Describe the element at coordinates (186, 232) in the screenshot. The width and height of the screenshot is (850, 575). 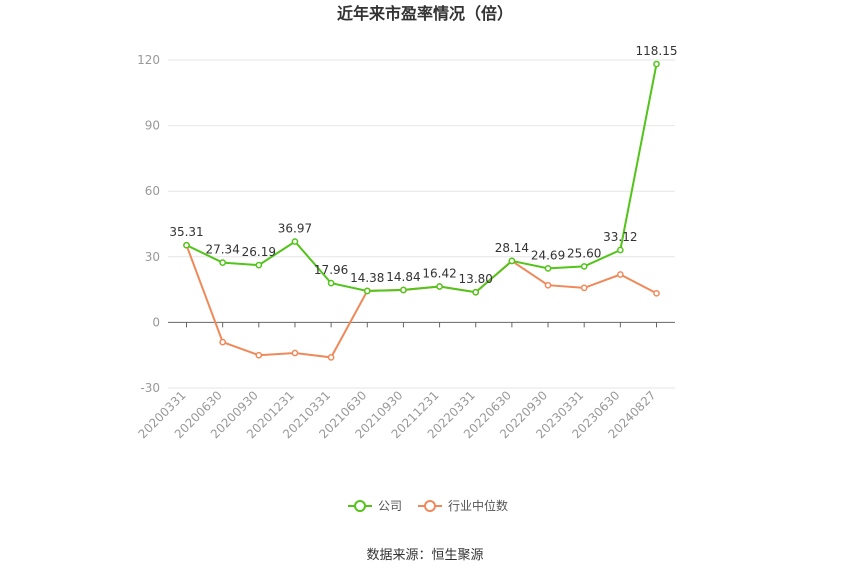
I see `data-label: 35.31` at that location.